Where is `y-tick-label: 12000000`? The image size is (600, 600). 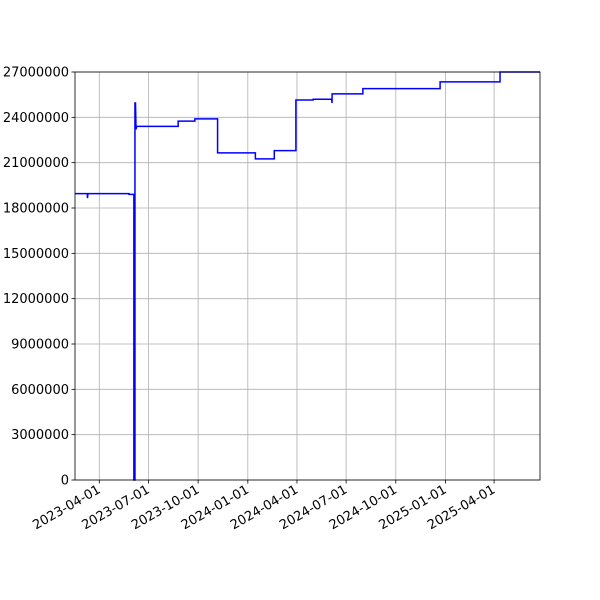 y-tick-label: 12000000 is located at coordinates (36, 299).